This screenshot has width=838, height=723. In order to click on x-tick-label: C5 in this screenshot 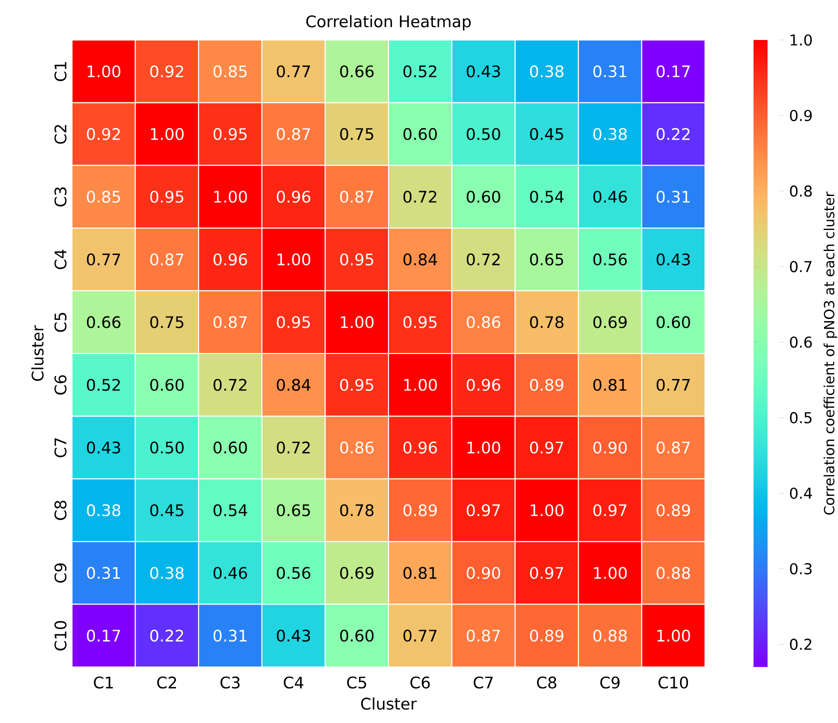, I will do `click(356, 682)`.